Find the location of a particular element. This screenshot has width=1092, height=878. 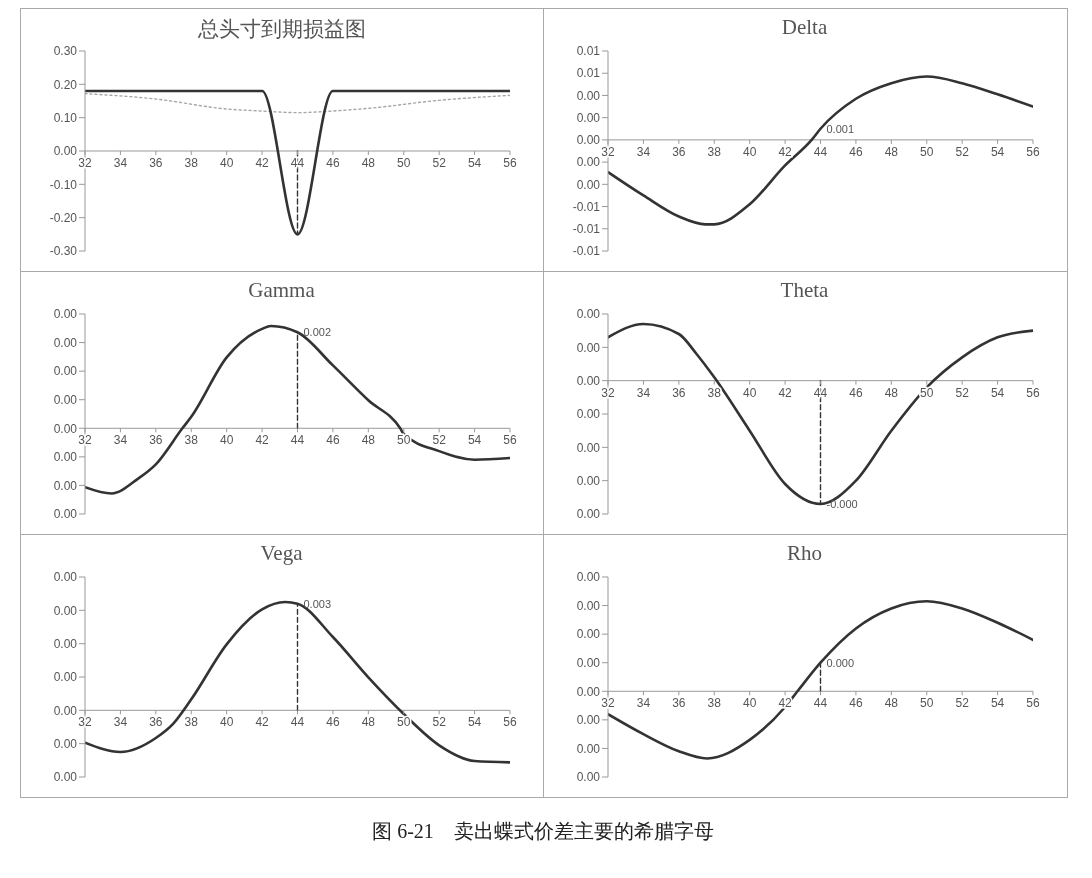

chart-title: Theta is located at coordinates (804, 291).